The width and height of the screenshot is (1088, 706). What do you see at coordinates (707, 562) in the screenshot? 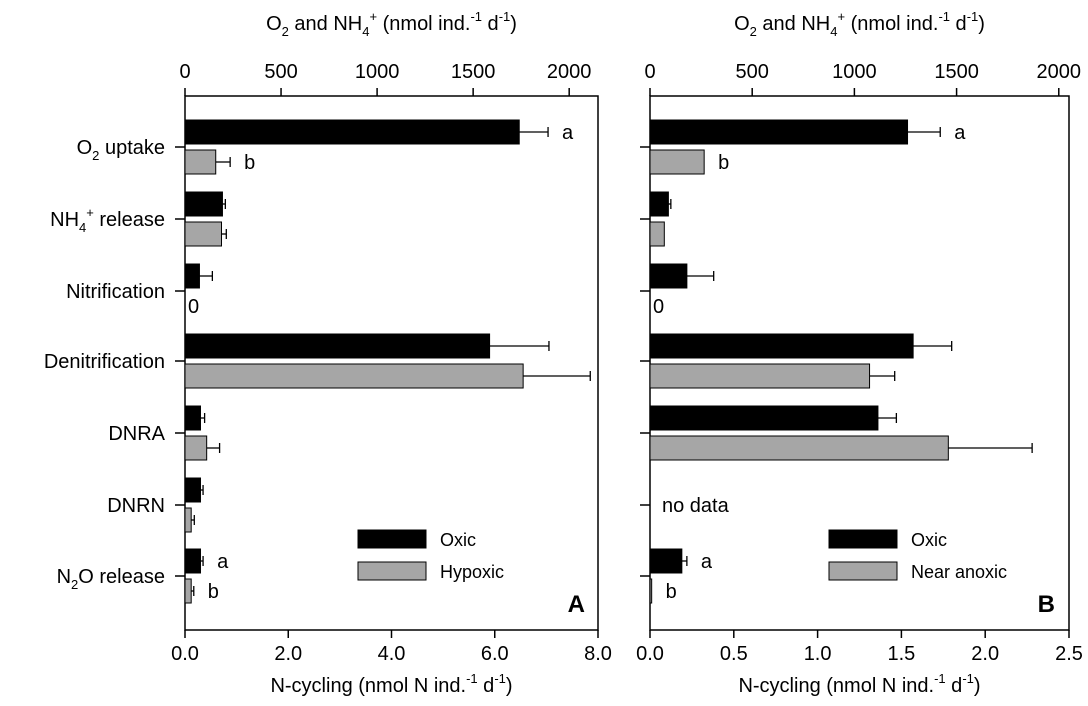
I see `annotation-4: a` at bounding box center [707, 562].